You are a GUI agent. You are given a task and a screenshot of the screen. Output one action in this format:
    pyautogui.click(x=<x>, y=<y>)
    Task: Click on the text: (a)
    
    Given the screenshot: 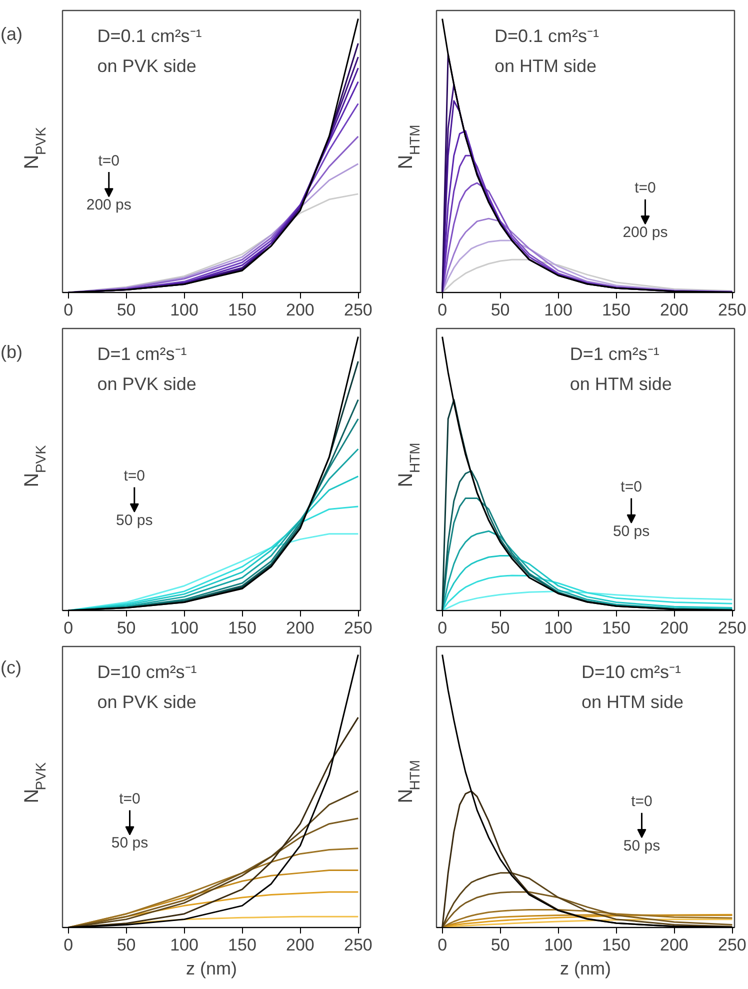 What is the action you would take?
    pyautogui.click(x=11, y=34)
    